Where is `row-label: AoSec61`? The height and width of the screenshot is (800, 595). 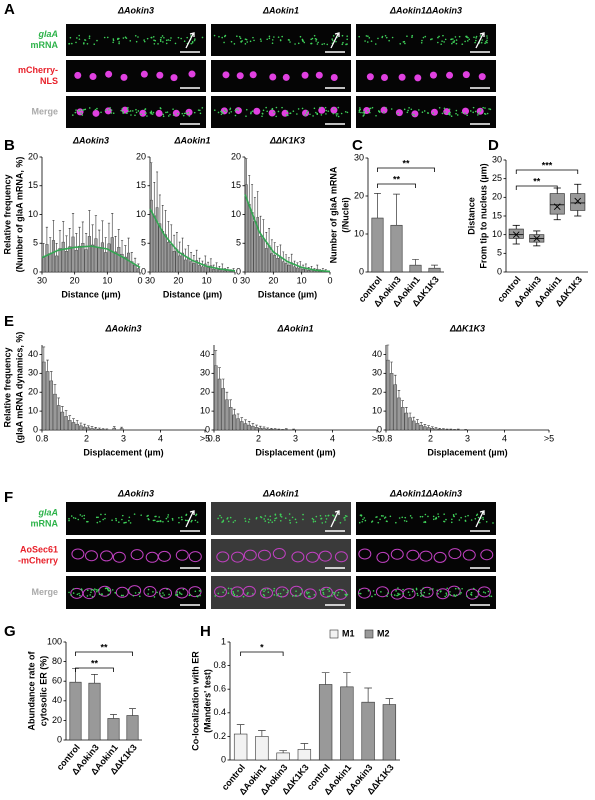
row-label: AoSec61 is located at coordinates (39, 549).